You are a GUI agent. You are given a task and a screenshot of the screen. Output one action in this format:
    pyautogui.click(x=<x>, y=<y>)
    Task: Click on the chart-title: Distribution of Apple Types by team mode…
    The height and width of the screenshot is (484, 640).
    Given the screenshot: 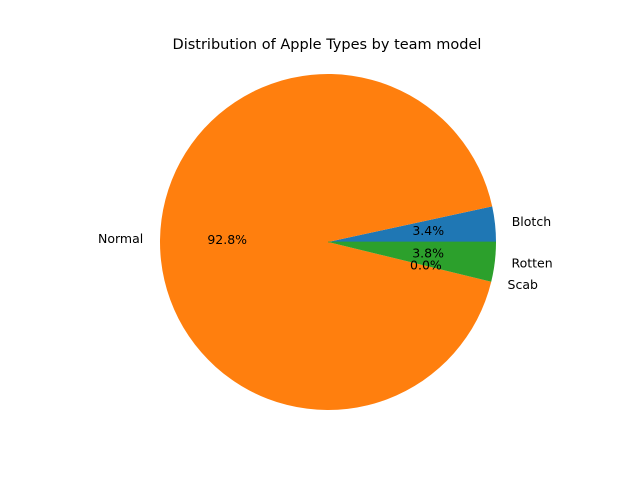 What is the action you would take?
    pyautogui.click(x=327, y=45)
    